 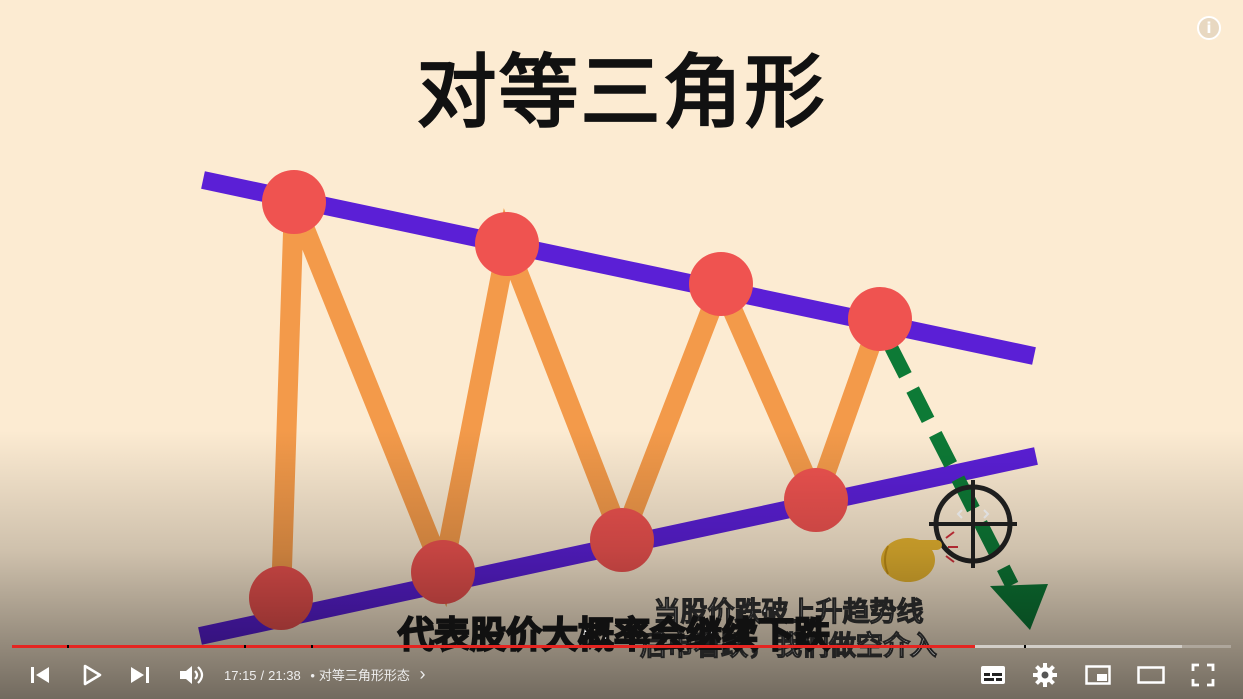 I want to click on settings-button, so click(x=1045, y=675).